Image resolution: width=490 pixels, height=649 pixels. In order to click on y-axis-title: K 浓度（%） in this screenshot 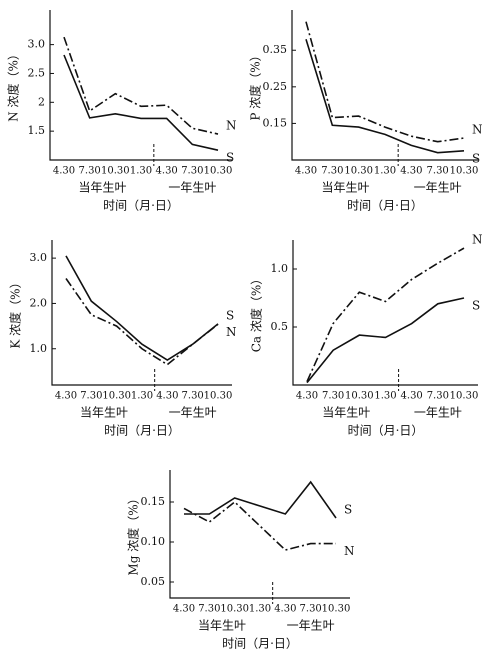, I will do `click(15, 312)`.